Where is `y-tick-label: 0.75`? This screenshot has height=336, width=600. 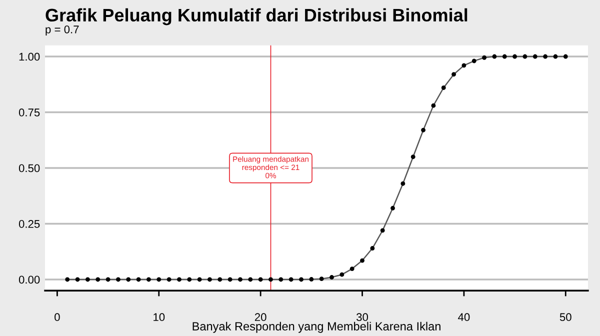 y-tick-label: 0.75 is located at coordinates (29, 112).